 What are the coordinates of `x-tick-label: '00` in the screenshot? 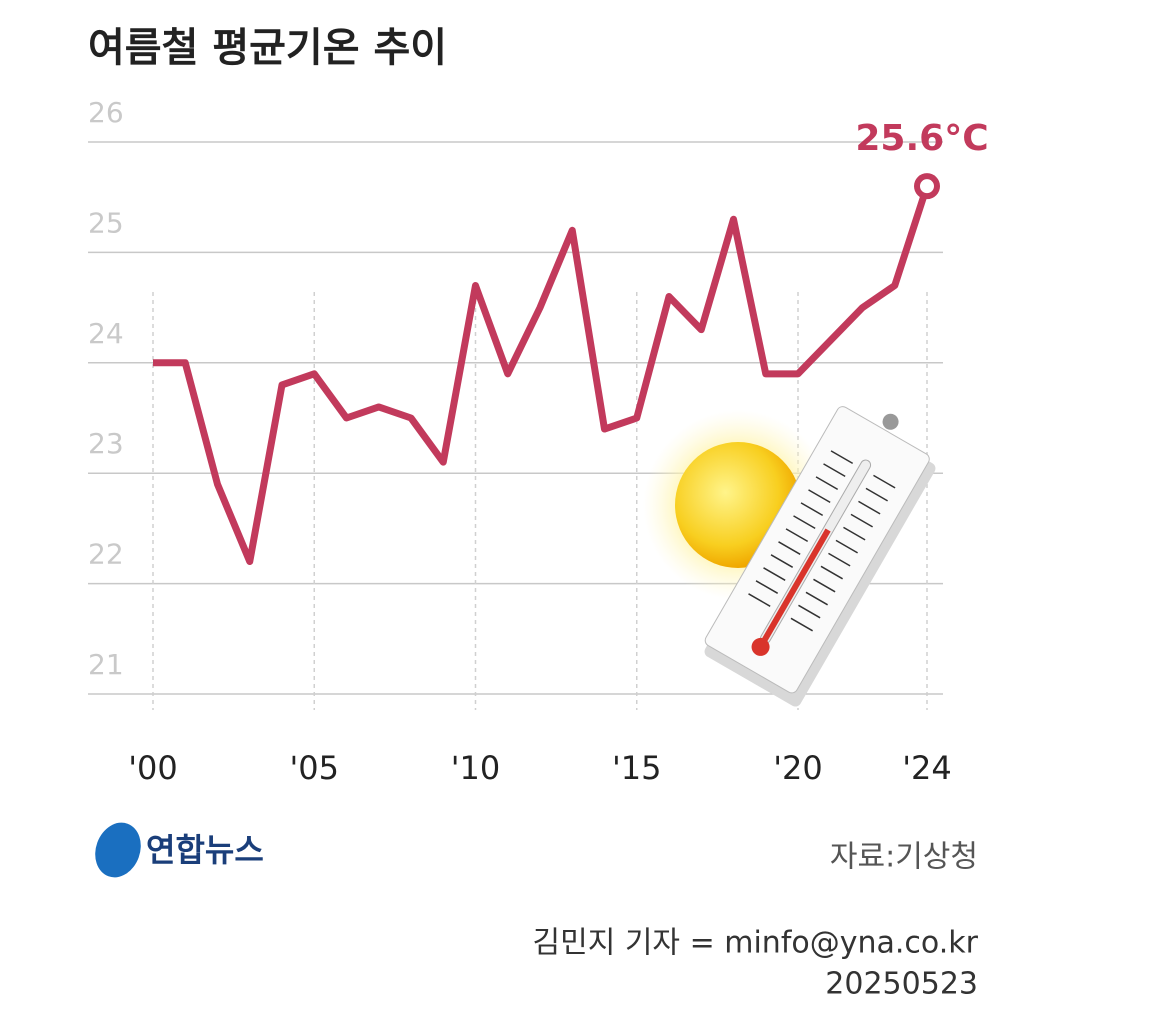 It's located at (153, 768).